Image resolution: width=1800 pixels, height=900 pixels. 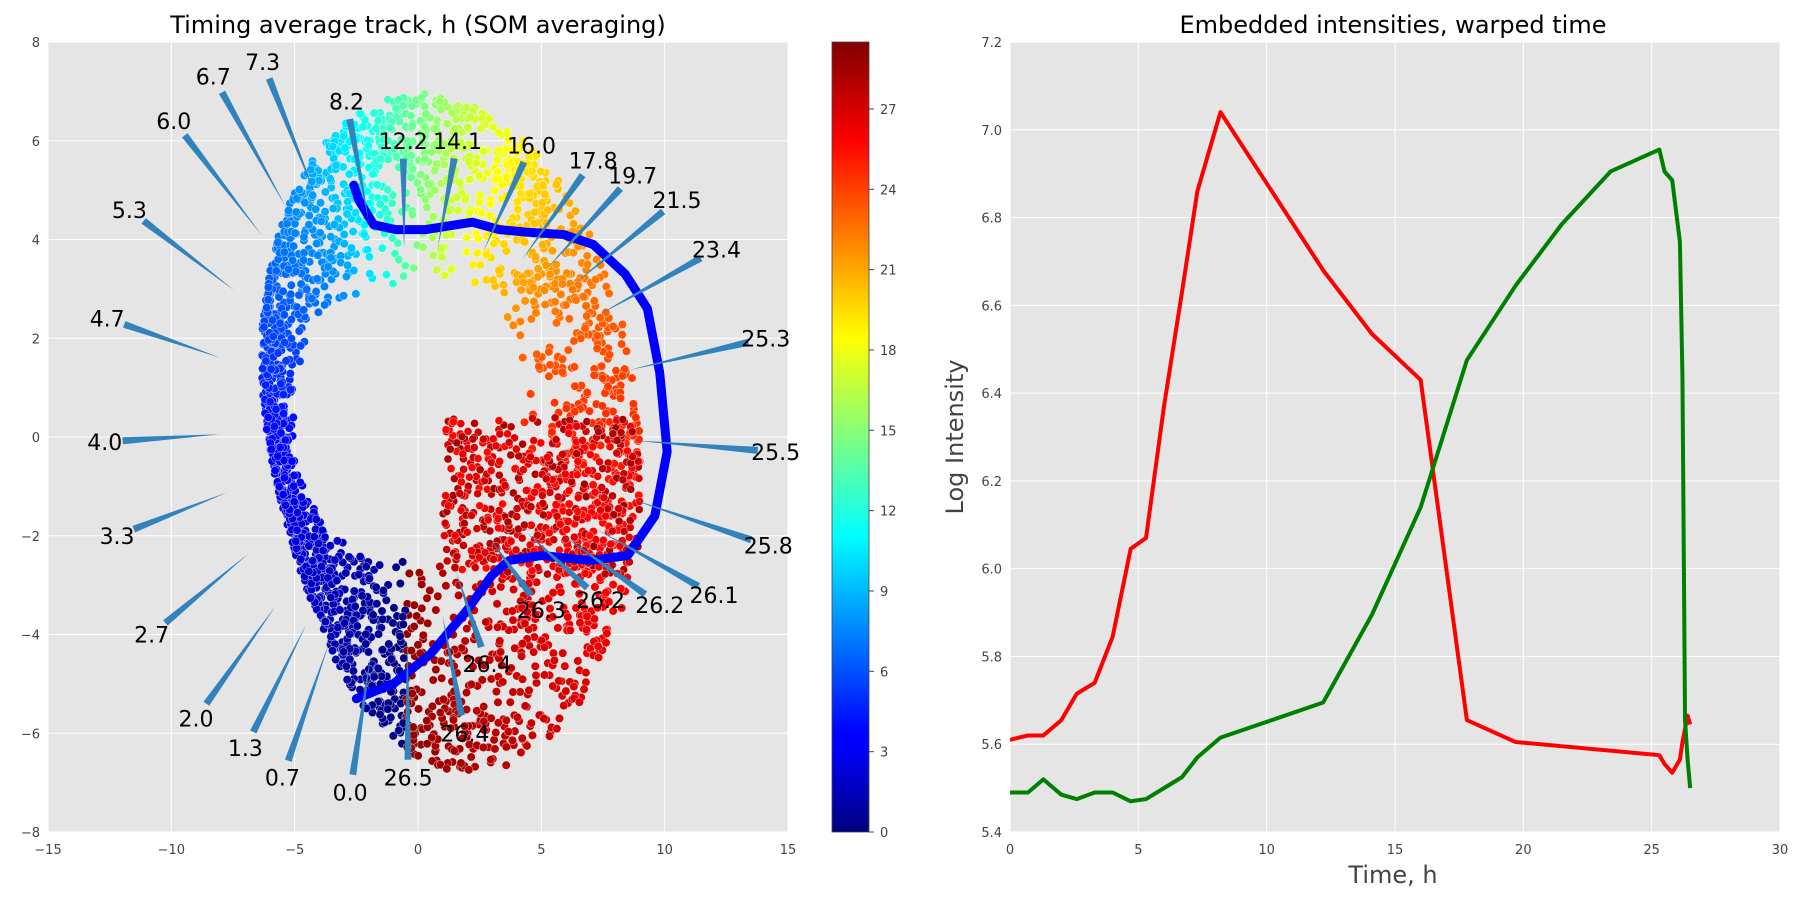 I want to click on annotation-label: 2.7, so click(x=151, y=636).